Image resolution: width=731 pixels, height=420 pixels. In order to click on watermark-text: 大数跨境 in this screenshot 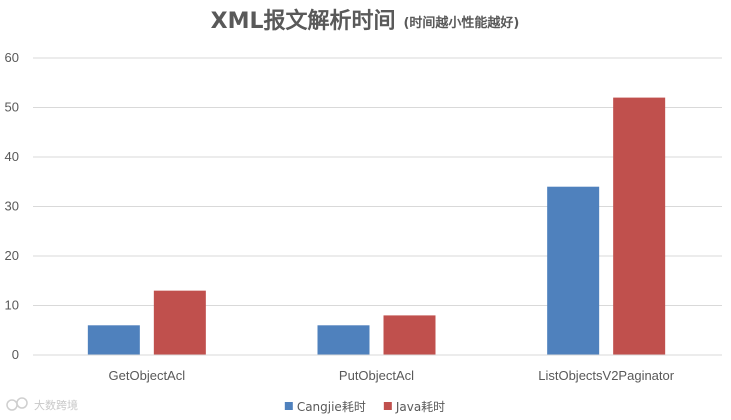, I will do `click(56, 405)`.